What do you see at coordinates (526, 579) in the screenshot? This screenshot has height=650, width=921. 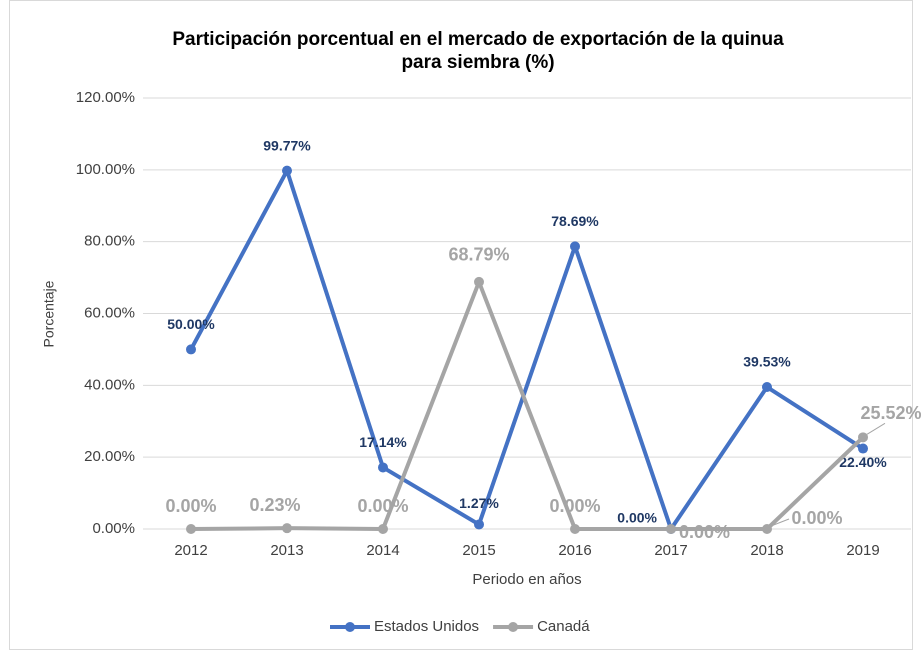 I see `x-axis-title: Periodo en años` at bounding box center [526, 579].